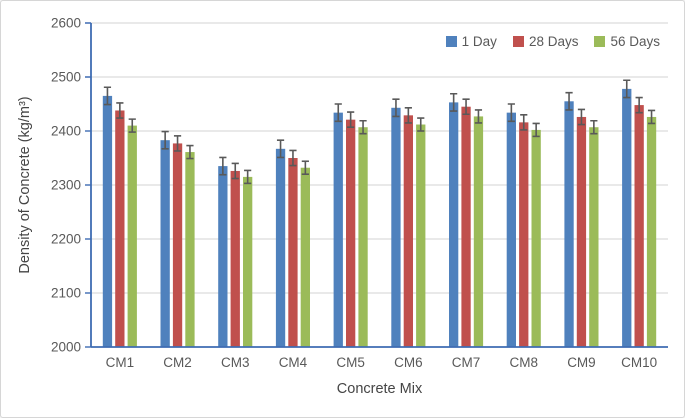 Image resolution: width=685 pixels, height=418 pixels. I want to click on y-axis-title: Density of Concrete (kg/m³), so click(25, 185).